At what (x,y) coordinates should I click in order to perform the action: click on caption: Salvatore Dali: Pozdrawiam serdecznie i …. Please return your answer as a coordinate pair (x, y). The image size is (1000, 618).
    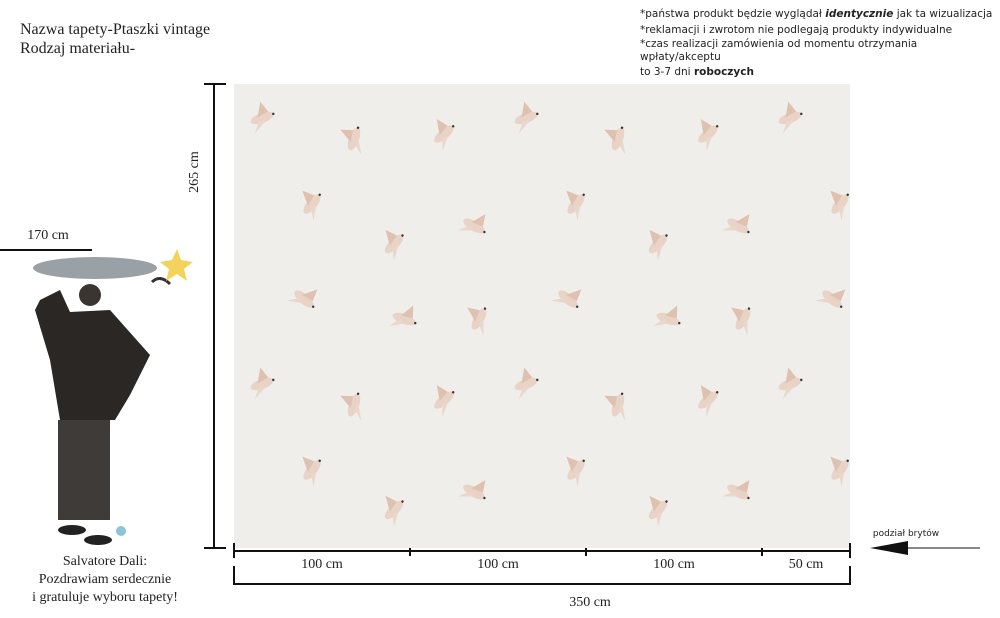
    Looking at the image, I should click on (105, 580).